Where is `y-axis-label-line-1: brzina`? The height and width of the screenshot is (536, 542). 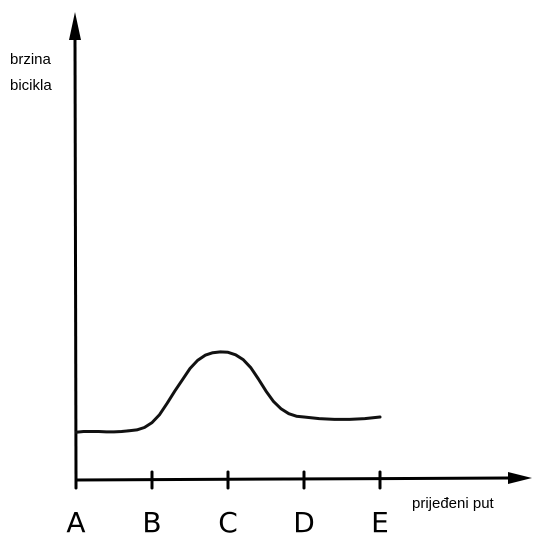 y-axis-label-line-1: brzina is located at coordinates (31, 59).